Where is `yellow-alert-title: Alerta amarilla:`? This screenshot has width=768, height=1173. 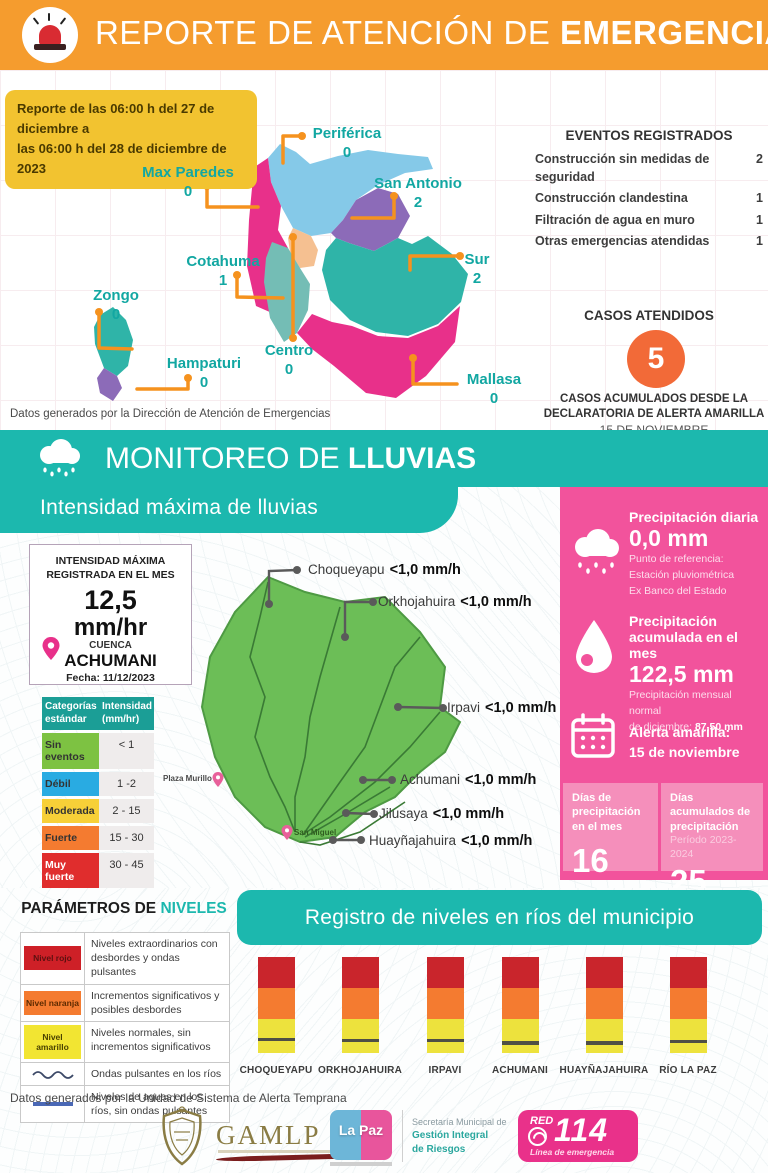
yellow-alert-title: Alerta amarilla: is located at coordinates (680, 732).